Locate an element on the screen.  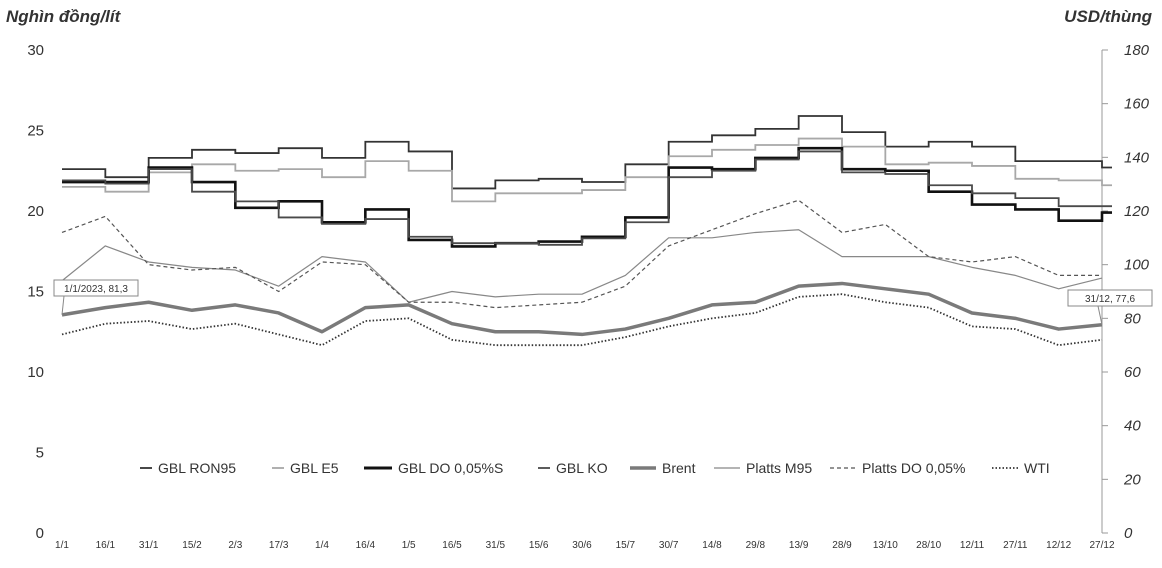
right-tick-label: 60 is located at coordinates (1132, 372).